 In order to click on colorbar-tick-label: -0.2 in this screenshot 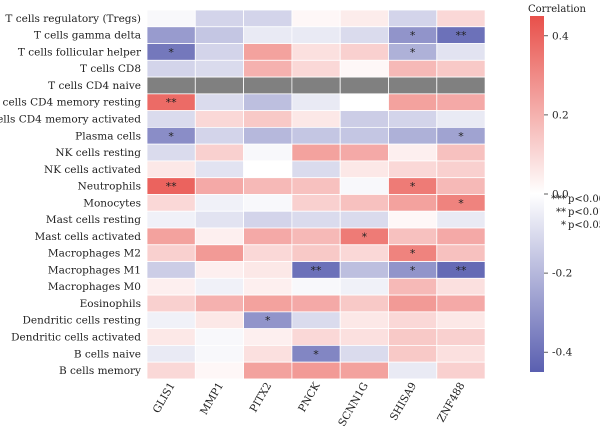, I will do `click(562, 274)`.